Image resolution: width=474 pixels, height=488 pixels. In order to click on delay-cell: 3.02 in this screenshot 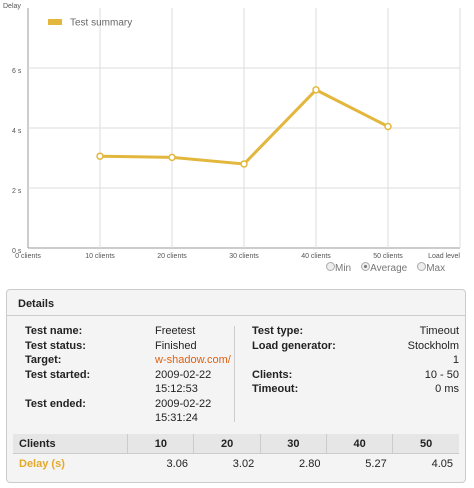, I will do `click(227, 463)`.